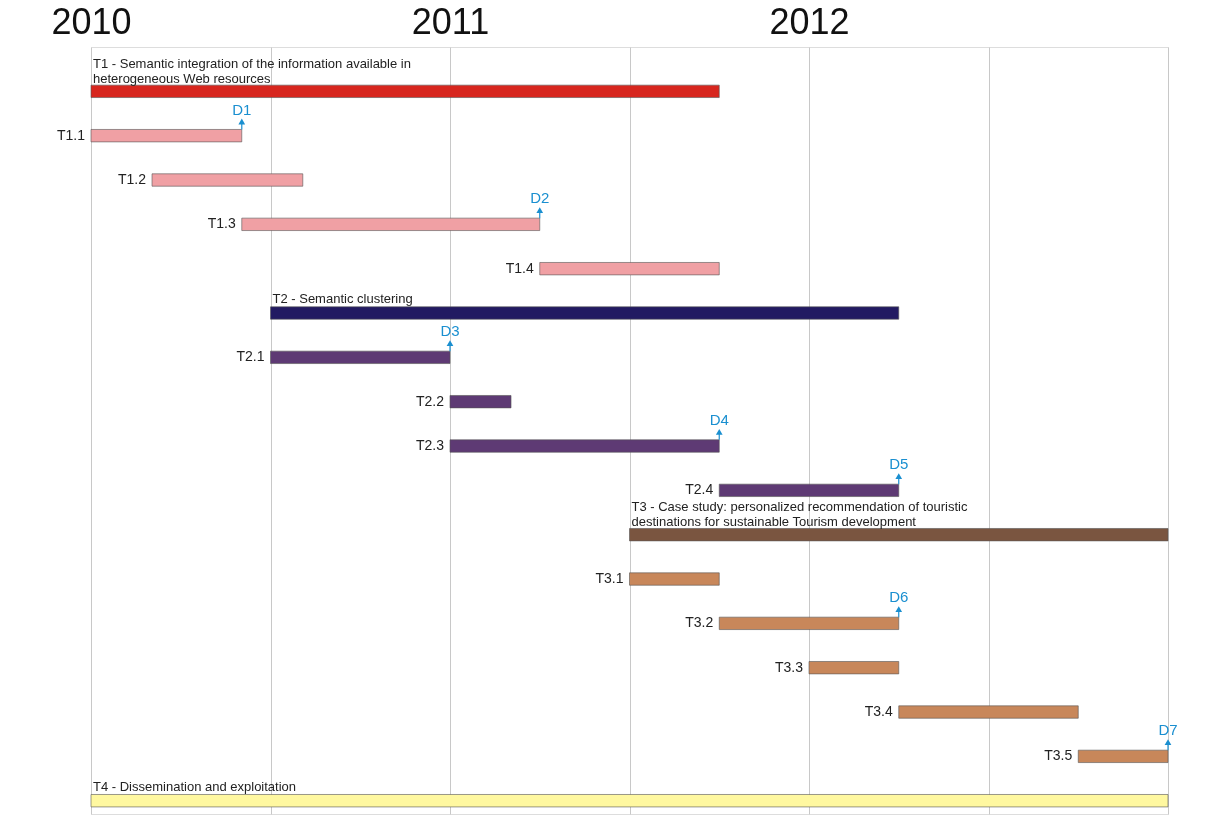 The height and width of the screenshot is (820, 1218). Describe the element at coordinates (809, 21) in the screenshot. I see `x-tick-label: 2012` at that location.